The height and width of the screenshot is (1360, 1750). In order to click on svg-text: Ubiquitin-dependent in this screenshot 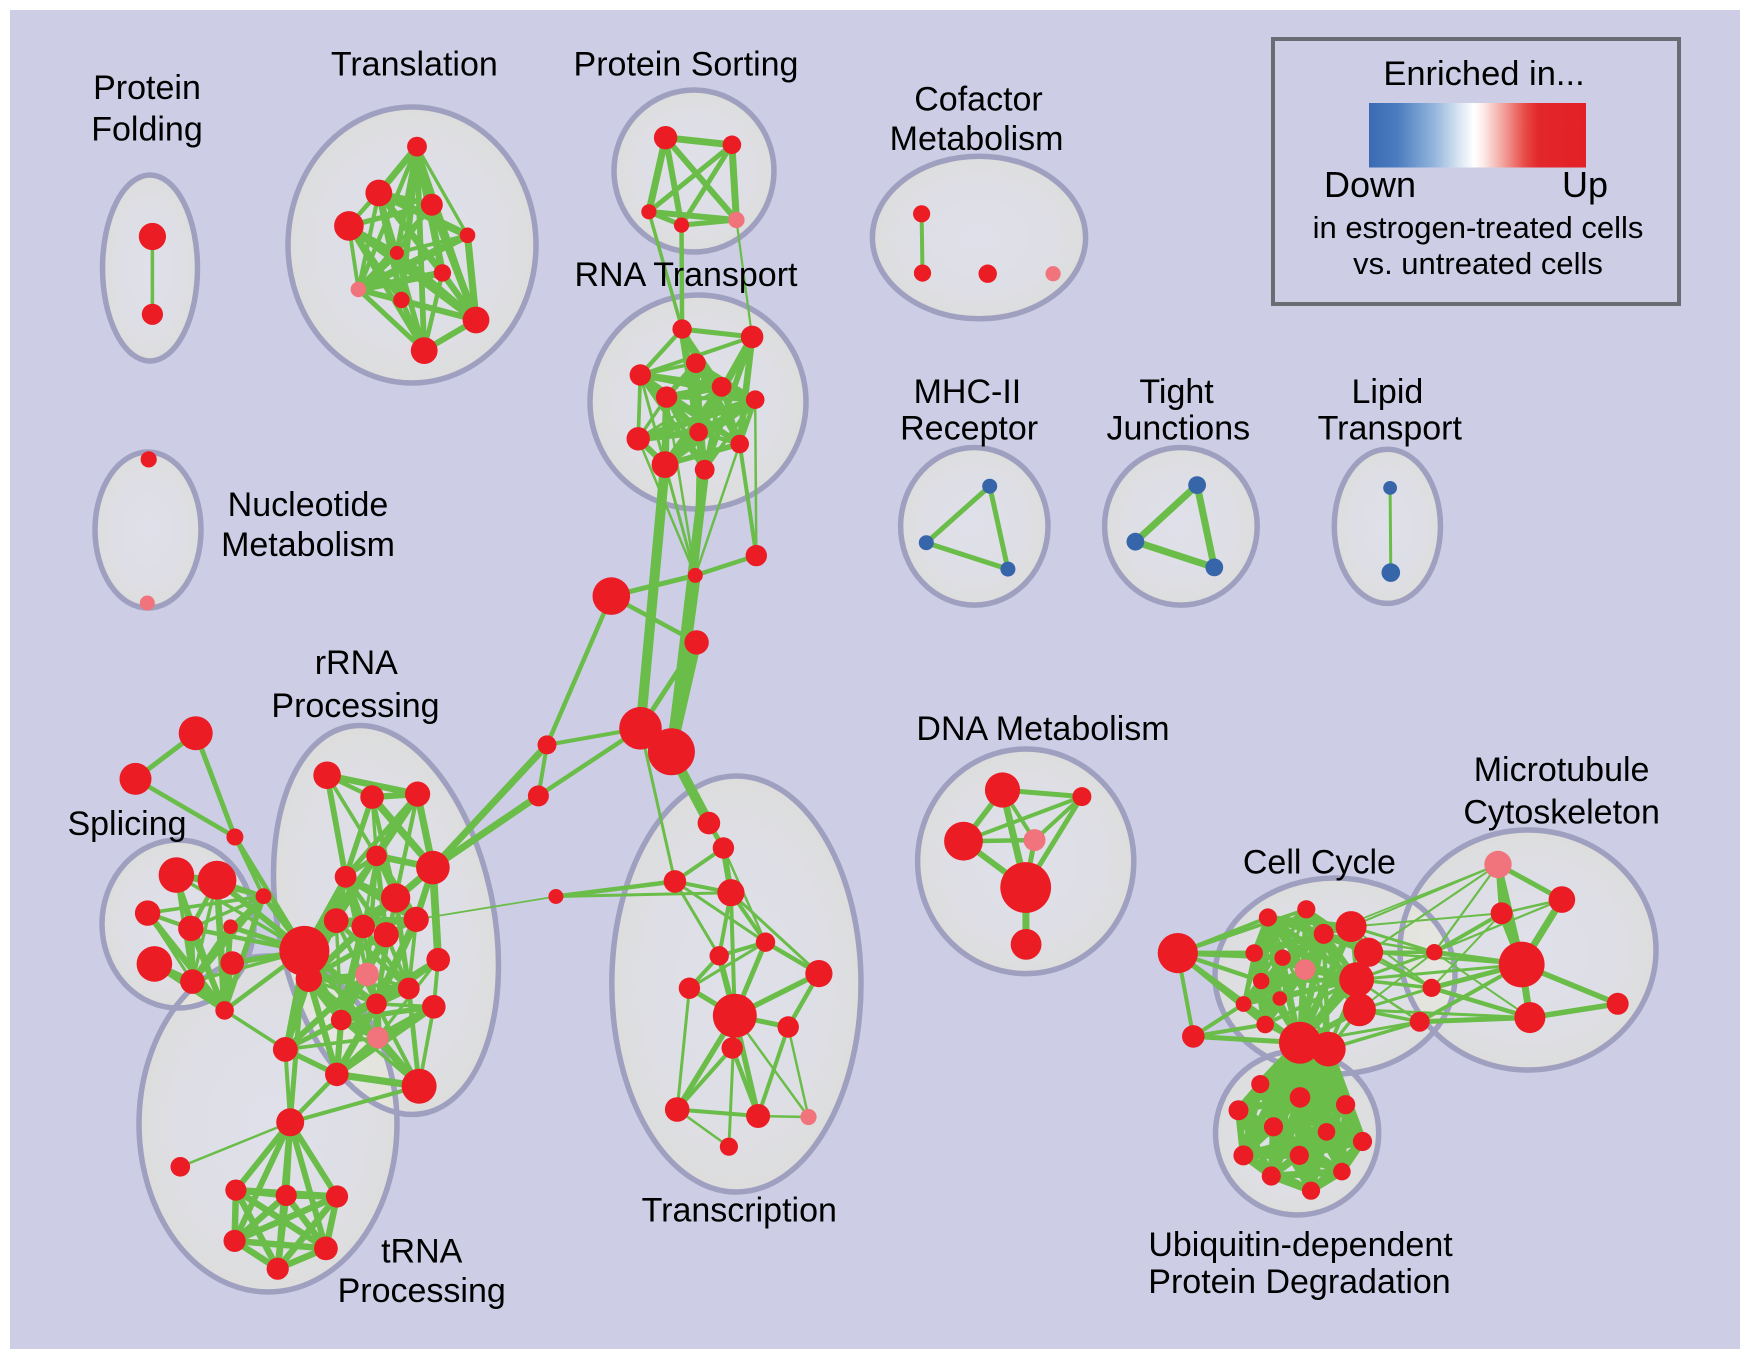, I will do `click(1300, 1245)`.